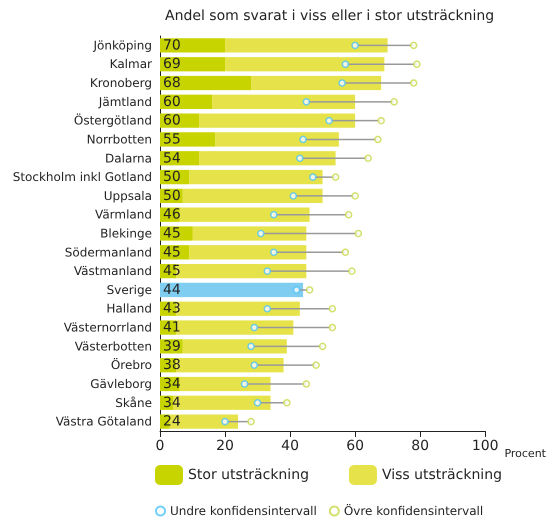 The height and width of the screenshot is (528, 549). What do you see at coordinates (119, 139) in the screenshot?
I see `y-tick-label: Norrbotten` at bounding box center [119, 139].